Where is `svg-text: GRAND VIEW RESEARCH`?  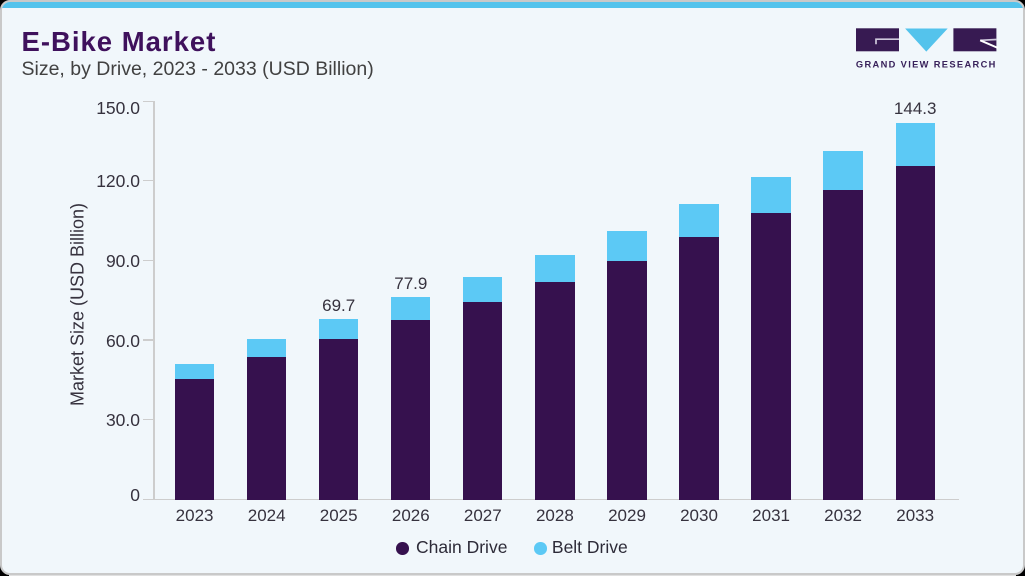 svg-text: GRAND VIEW RESEARCH is located at coordinates (926, 65).